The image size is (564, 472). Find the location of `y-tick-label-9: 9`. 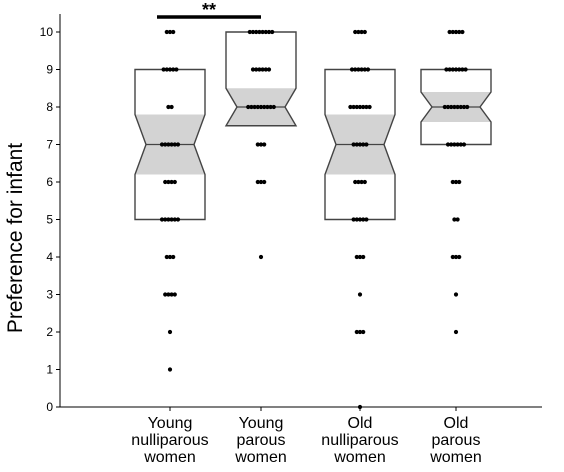

y-tick-label-9: 9 is located at coordinates (49, 70).